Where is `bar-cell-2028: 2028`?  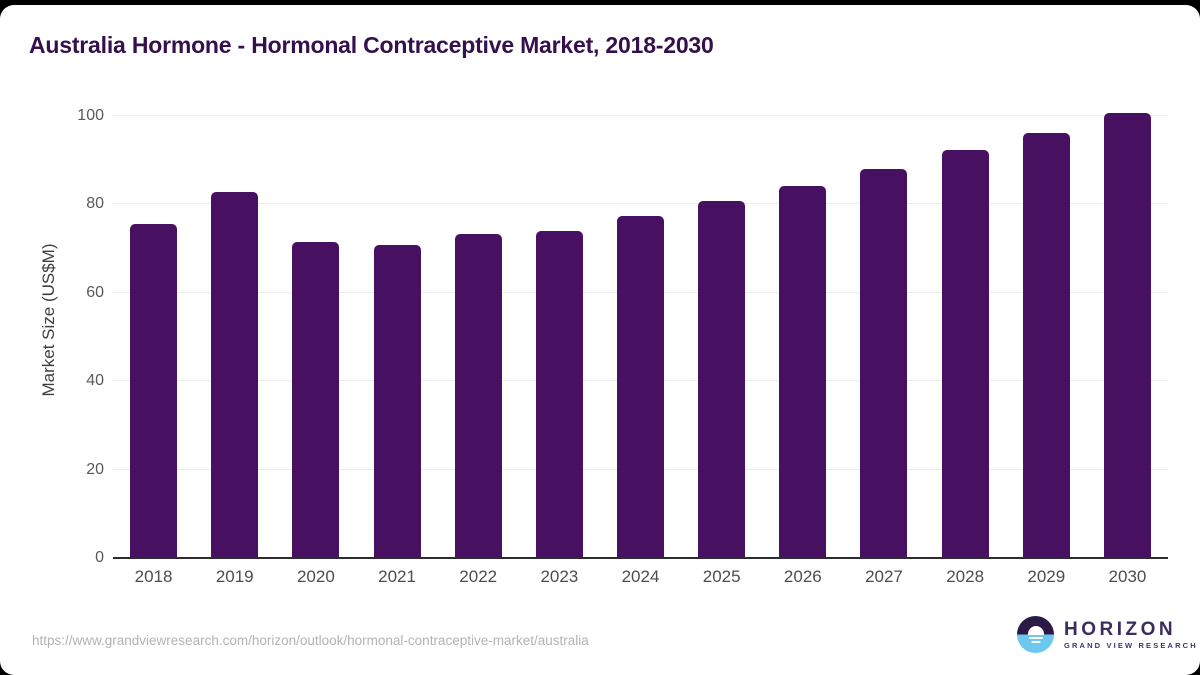 bar-cell-2028: 2028 is located at coordinates (965, 351).